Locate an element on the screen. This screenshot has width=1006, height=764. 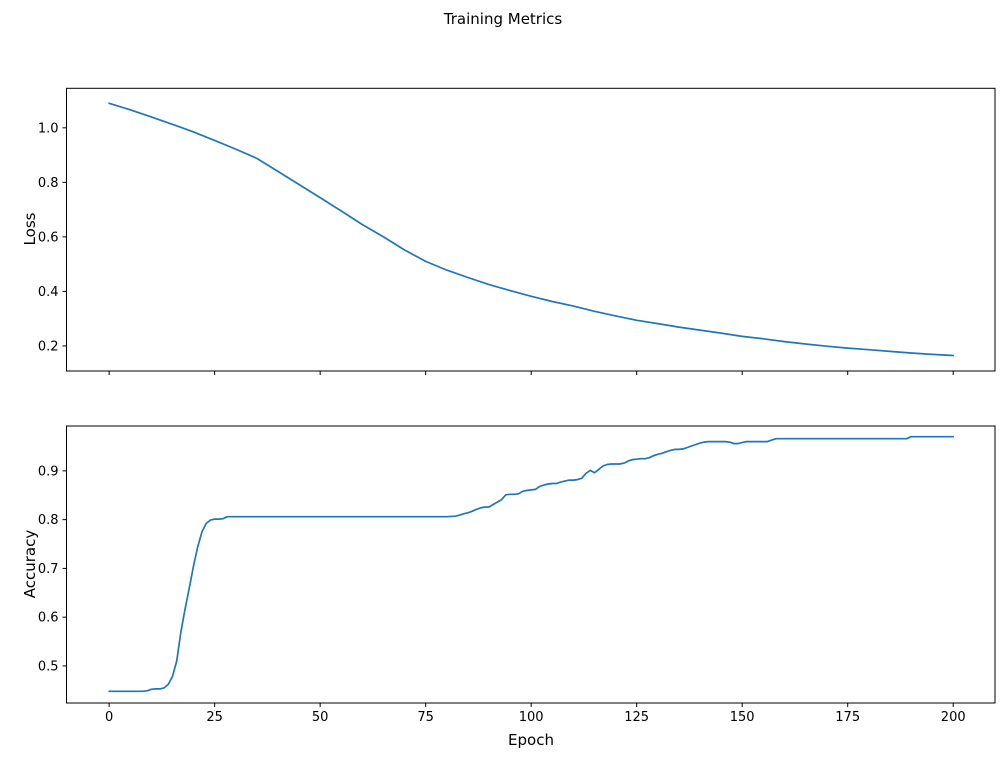
x-tick-label: 0 is located at coordinates (109, 717).